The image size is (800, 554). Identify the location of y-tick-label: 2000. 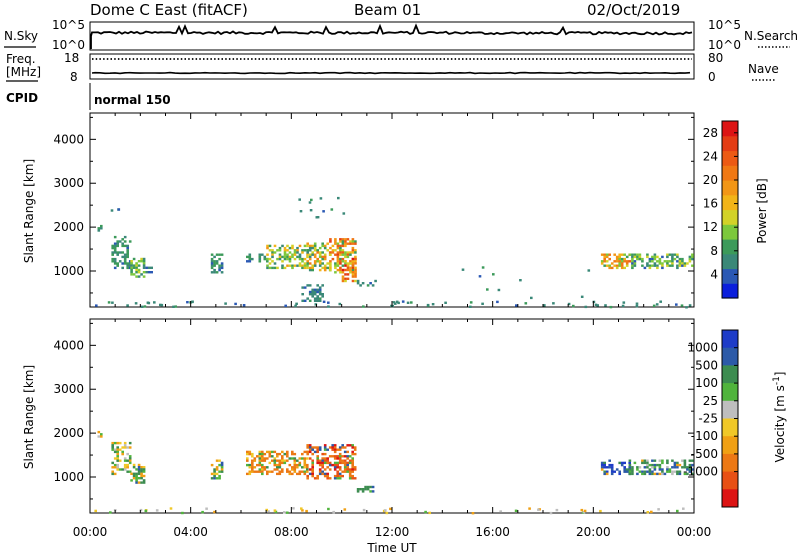
(68, 227).